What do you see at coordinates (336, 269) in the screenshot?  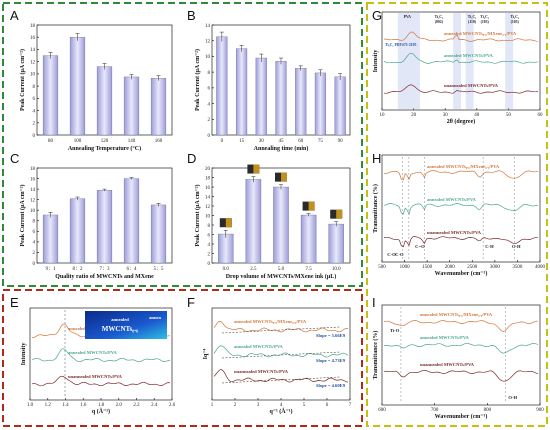 I see `x-tick-label-d: 10.0` at bounding box center [336, 269].